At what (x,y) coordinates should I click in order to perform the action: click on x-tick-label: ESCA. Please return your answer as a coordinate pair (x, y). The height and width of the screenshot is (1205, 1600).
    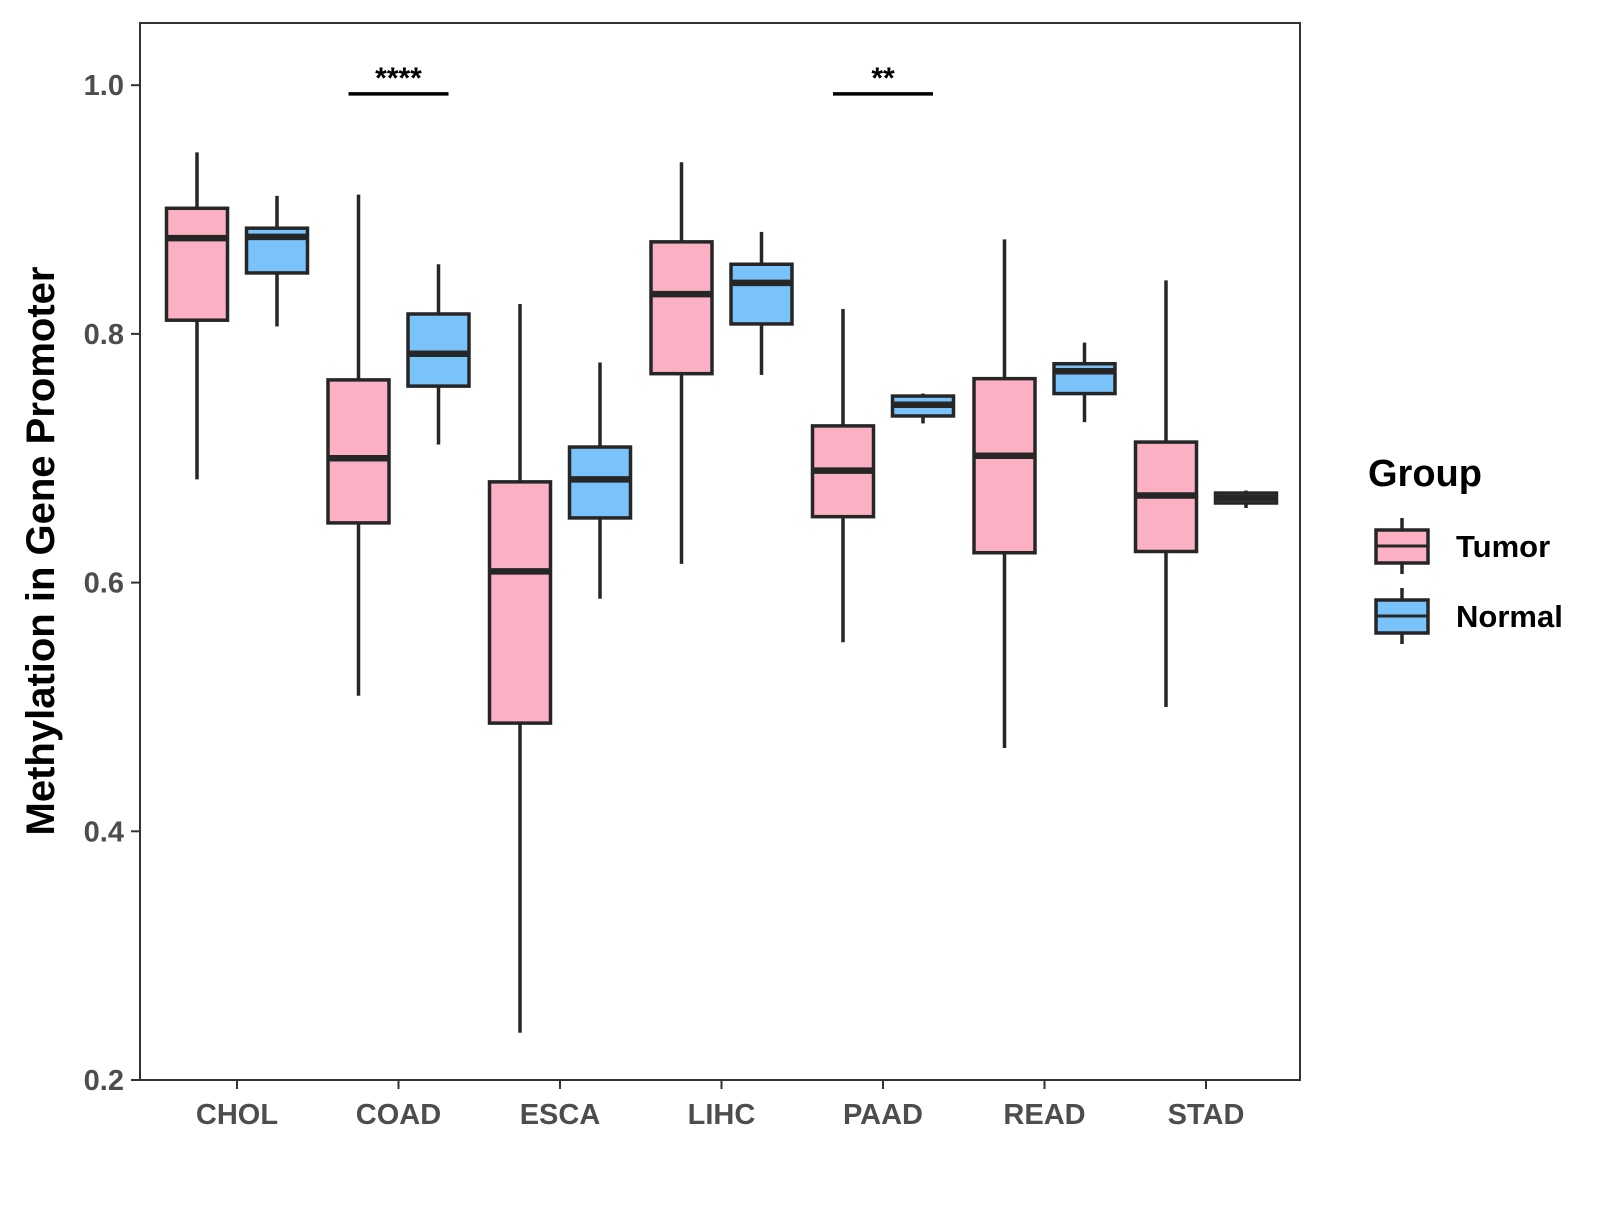
    Looking at the image, I should click on (560, 1115).